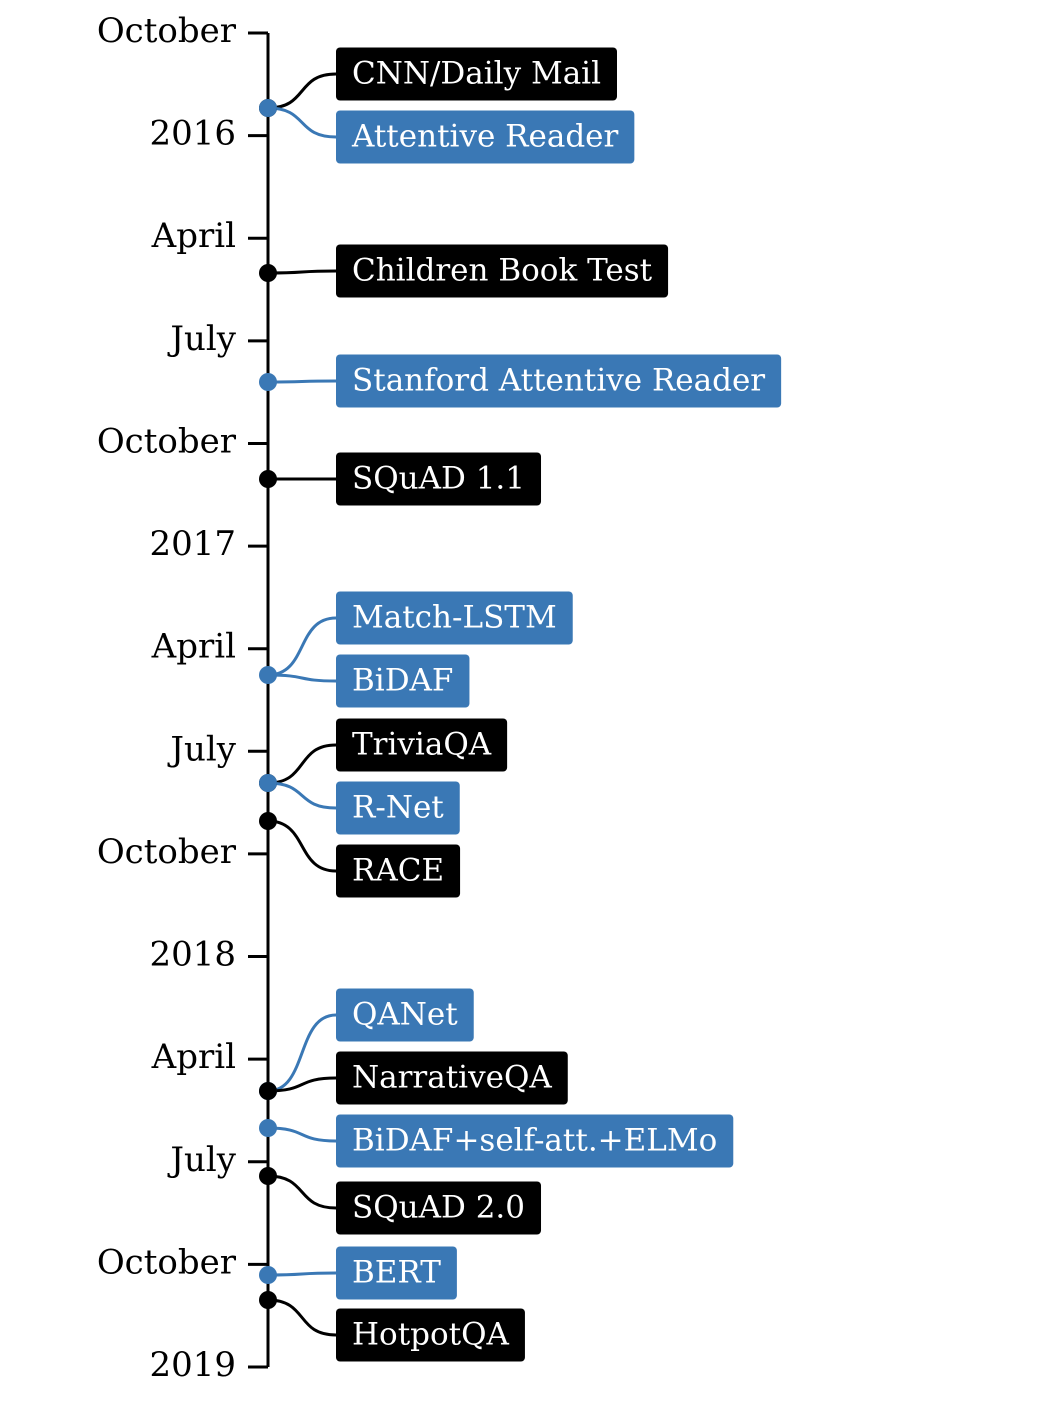 The width and height of the screenshot is (1062, 1416). I want to click on event-label: Stanford Attentive Reader, so click(558, 381).